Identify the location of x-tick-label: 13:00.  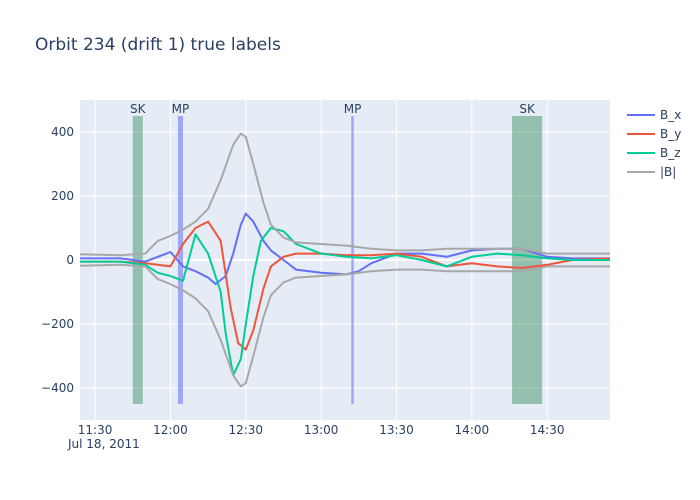
(321, 430).